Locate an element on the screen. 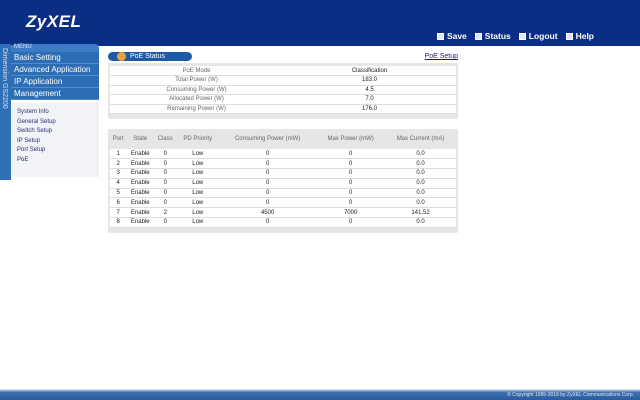 This screenshot has height=400, width=640. summary-value: 183.0 is located at coordinates (369, 80).